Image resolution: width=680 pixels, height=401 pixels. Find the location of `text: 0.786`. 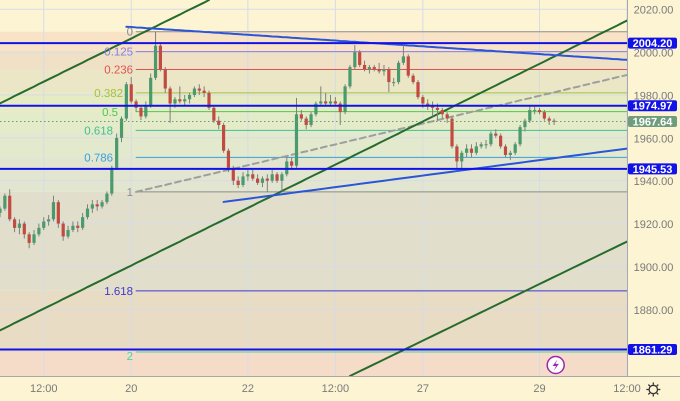

text: 0.786 is located at coordinates (99, 158).